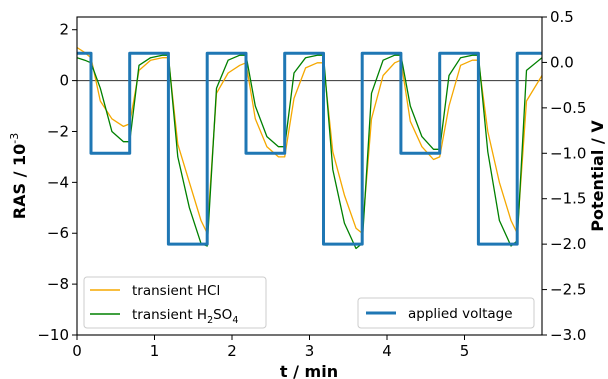  What do you see at coordinates (58, 233) in the screenshot?
I see `y-left-tick-label: −6` at bounding box center [58, 233].